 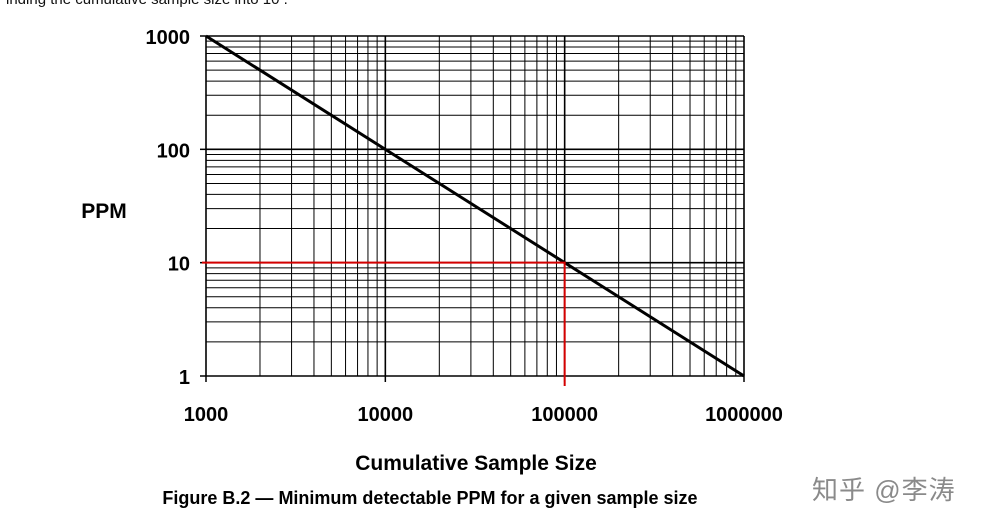 I want to click on y-tick-label: 1000, so click(x=168, y=38).